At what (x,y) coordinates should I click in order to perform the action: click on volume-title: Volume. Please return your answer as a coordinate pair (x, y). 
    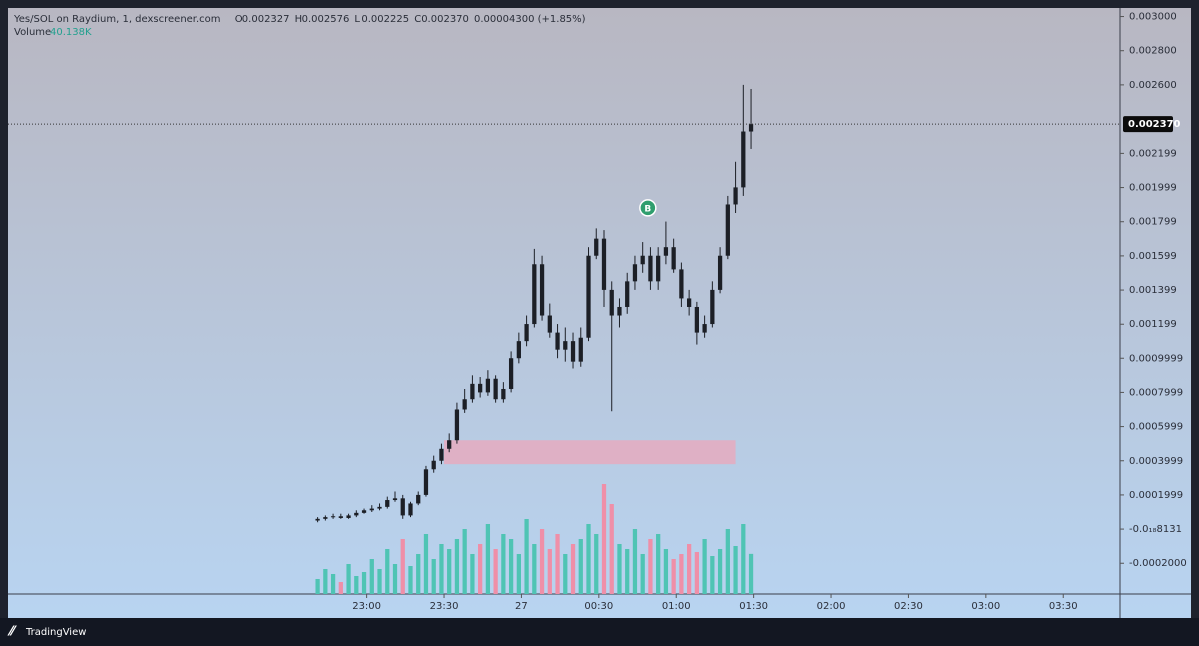
    Looking at the image, I should click on (32, 32).